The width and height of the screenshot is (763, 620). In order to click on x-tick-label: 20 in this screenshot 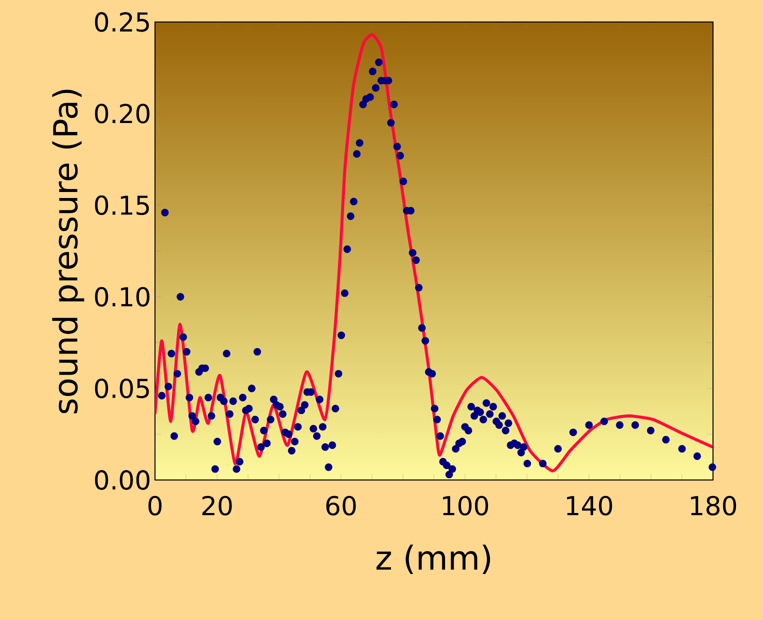, I will do `click(217, 506)`.